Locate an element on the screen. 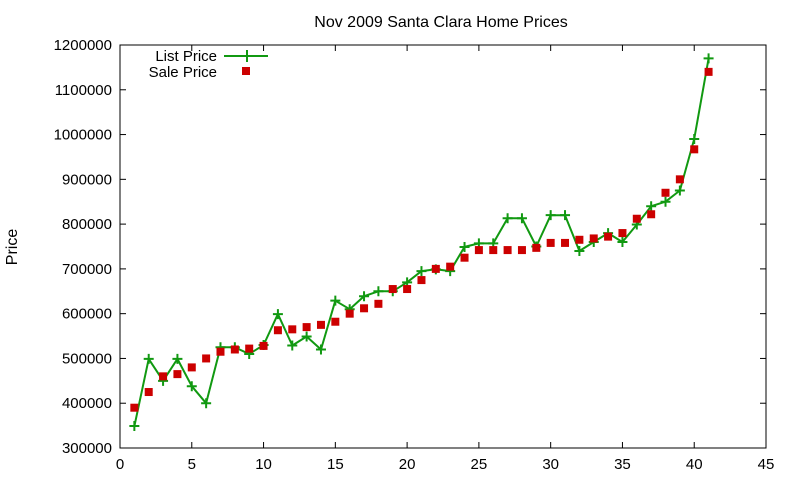 The image size is (800, 480). x-tick-label: 0 is located at coordinates (120, 464).